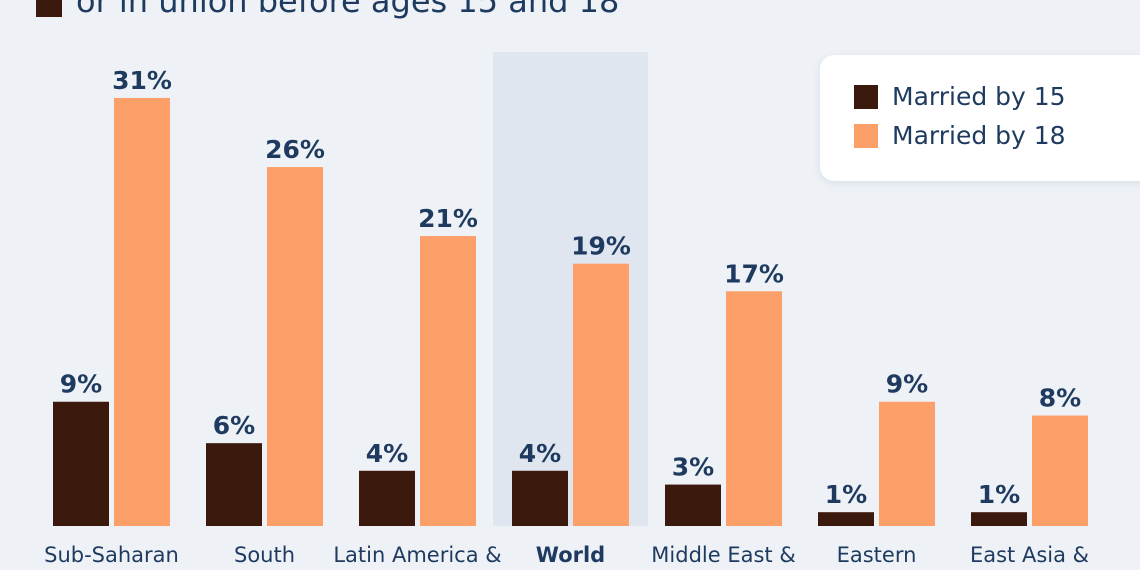 The image size is (1140, 570). What do you see at coordinates (846, 494) in the screenshot?
I see `data-label-eastern-married-by-15: 1%` at bounding box center [846, 494].